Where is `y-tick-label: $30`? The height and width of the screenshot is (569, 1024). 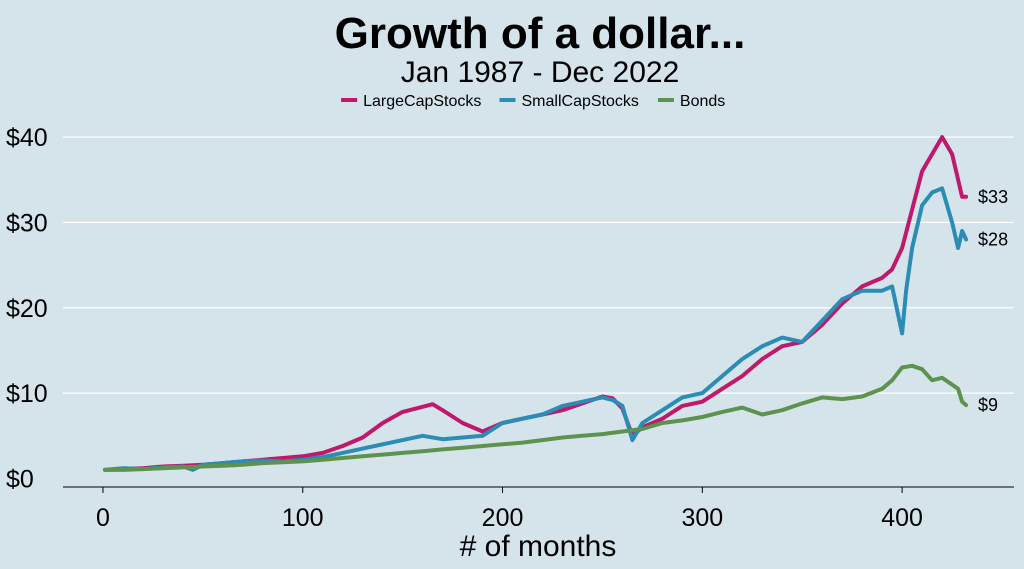
y-tick-label: $30 is located at coordinates (27, 223).